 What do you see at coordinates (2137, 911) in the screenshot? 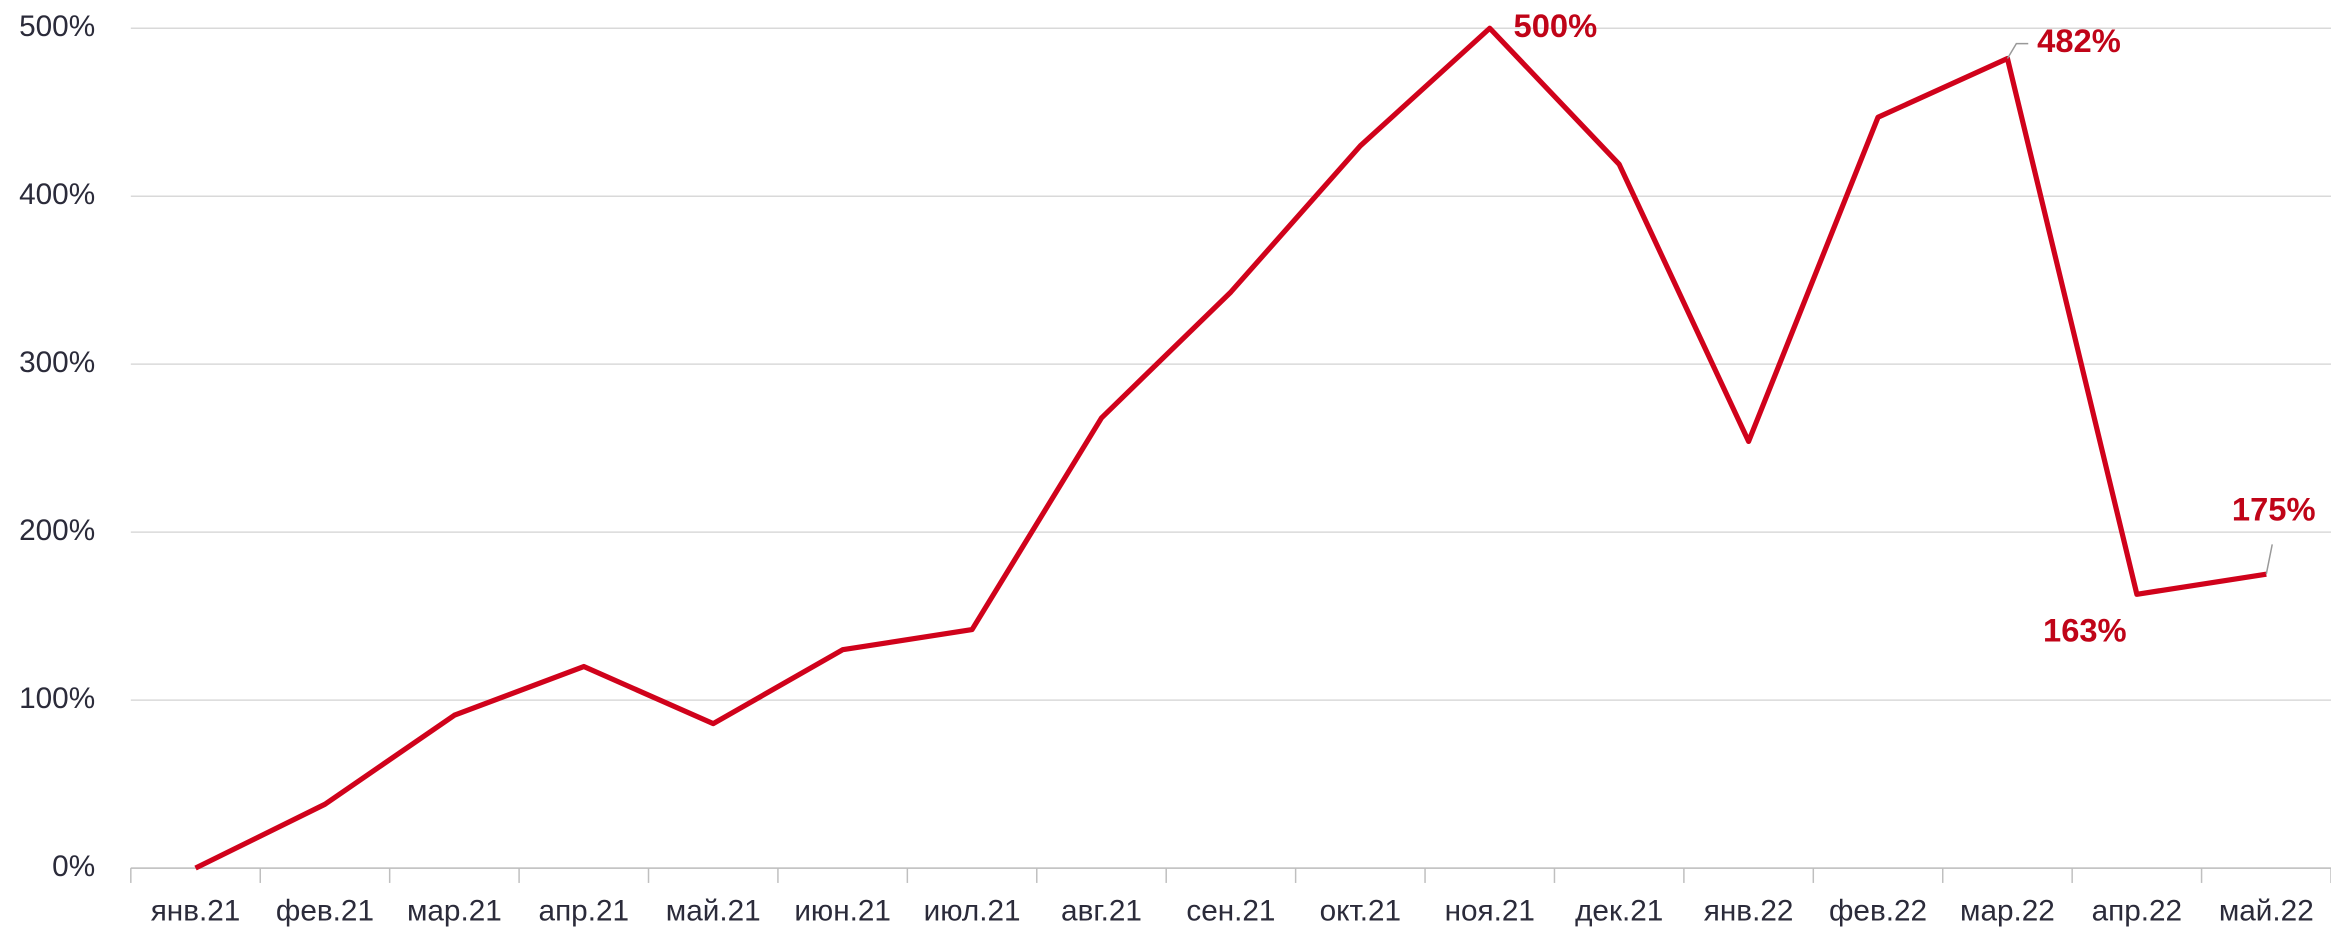
I see `x-tick-label: апр.22` at bounding box center [2137, 911].